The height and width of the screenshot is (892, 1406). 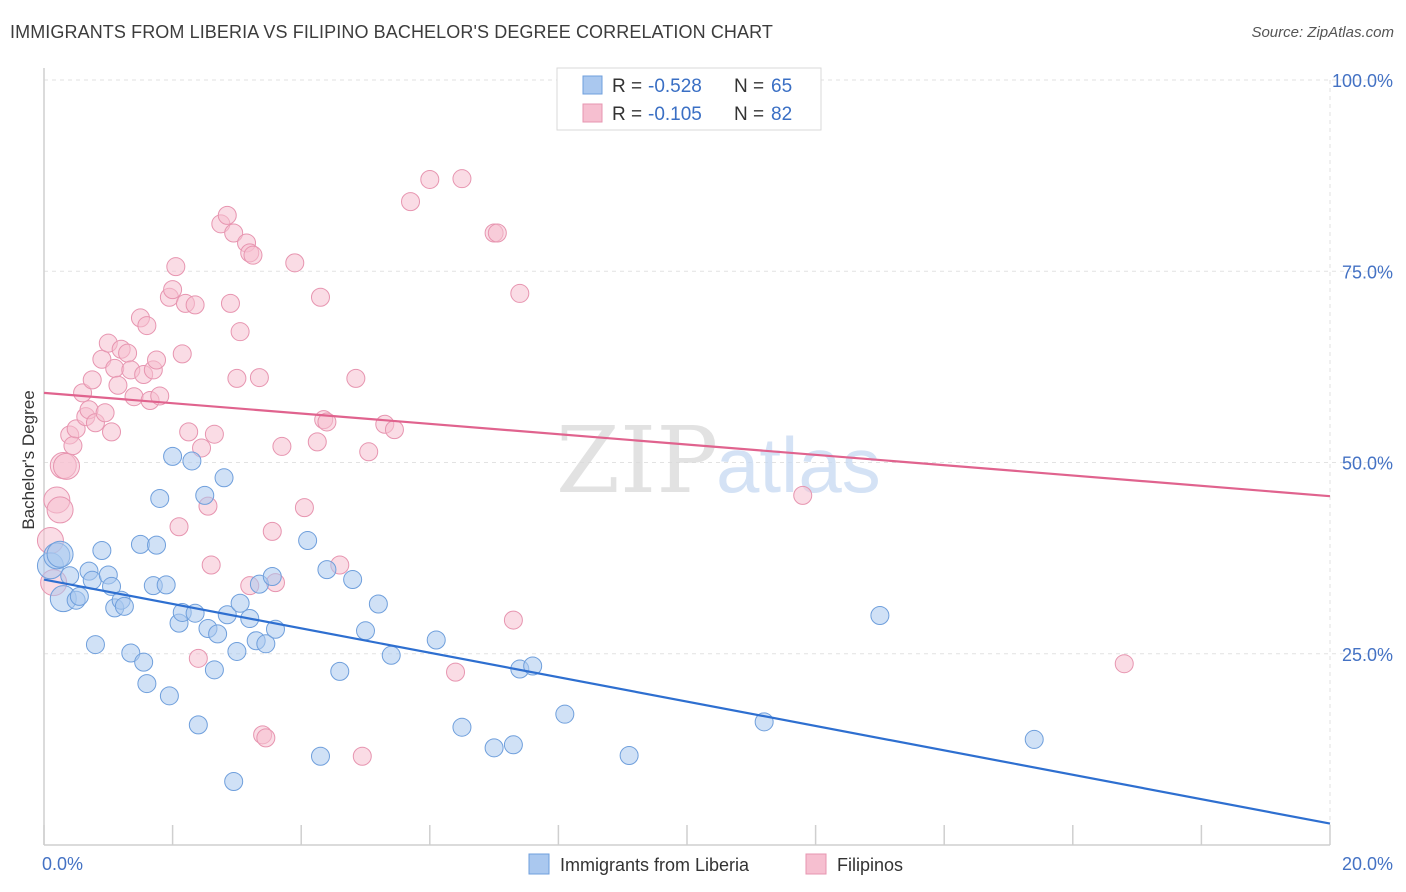 What do you see at coordinates (655, 865) in the screenshot?
I see `series-legend-label-blue: Immigrants from Liberia` at bounding box center [655, 865].